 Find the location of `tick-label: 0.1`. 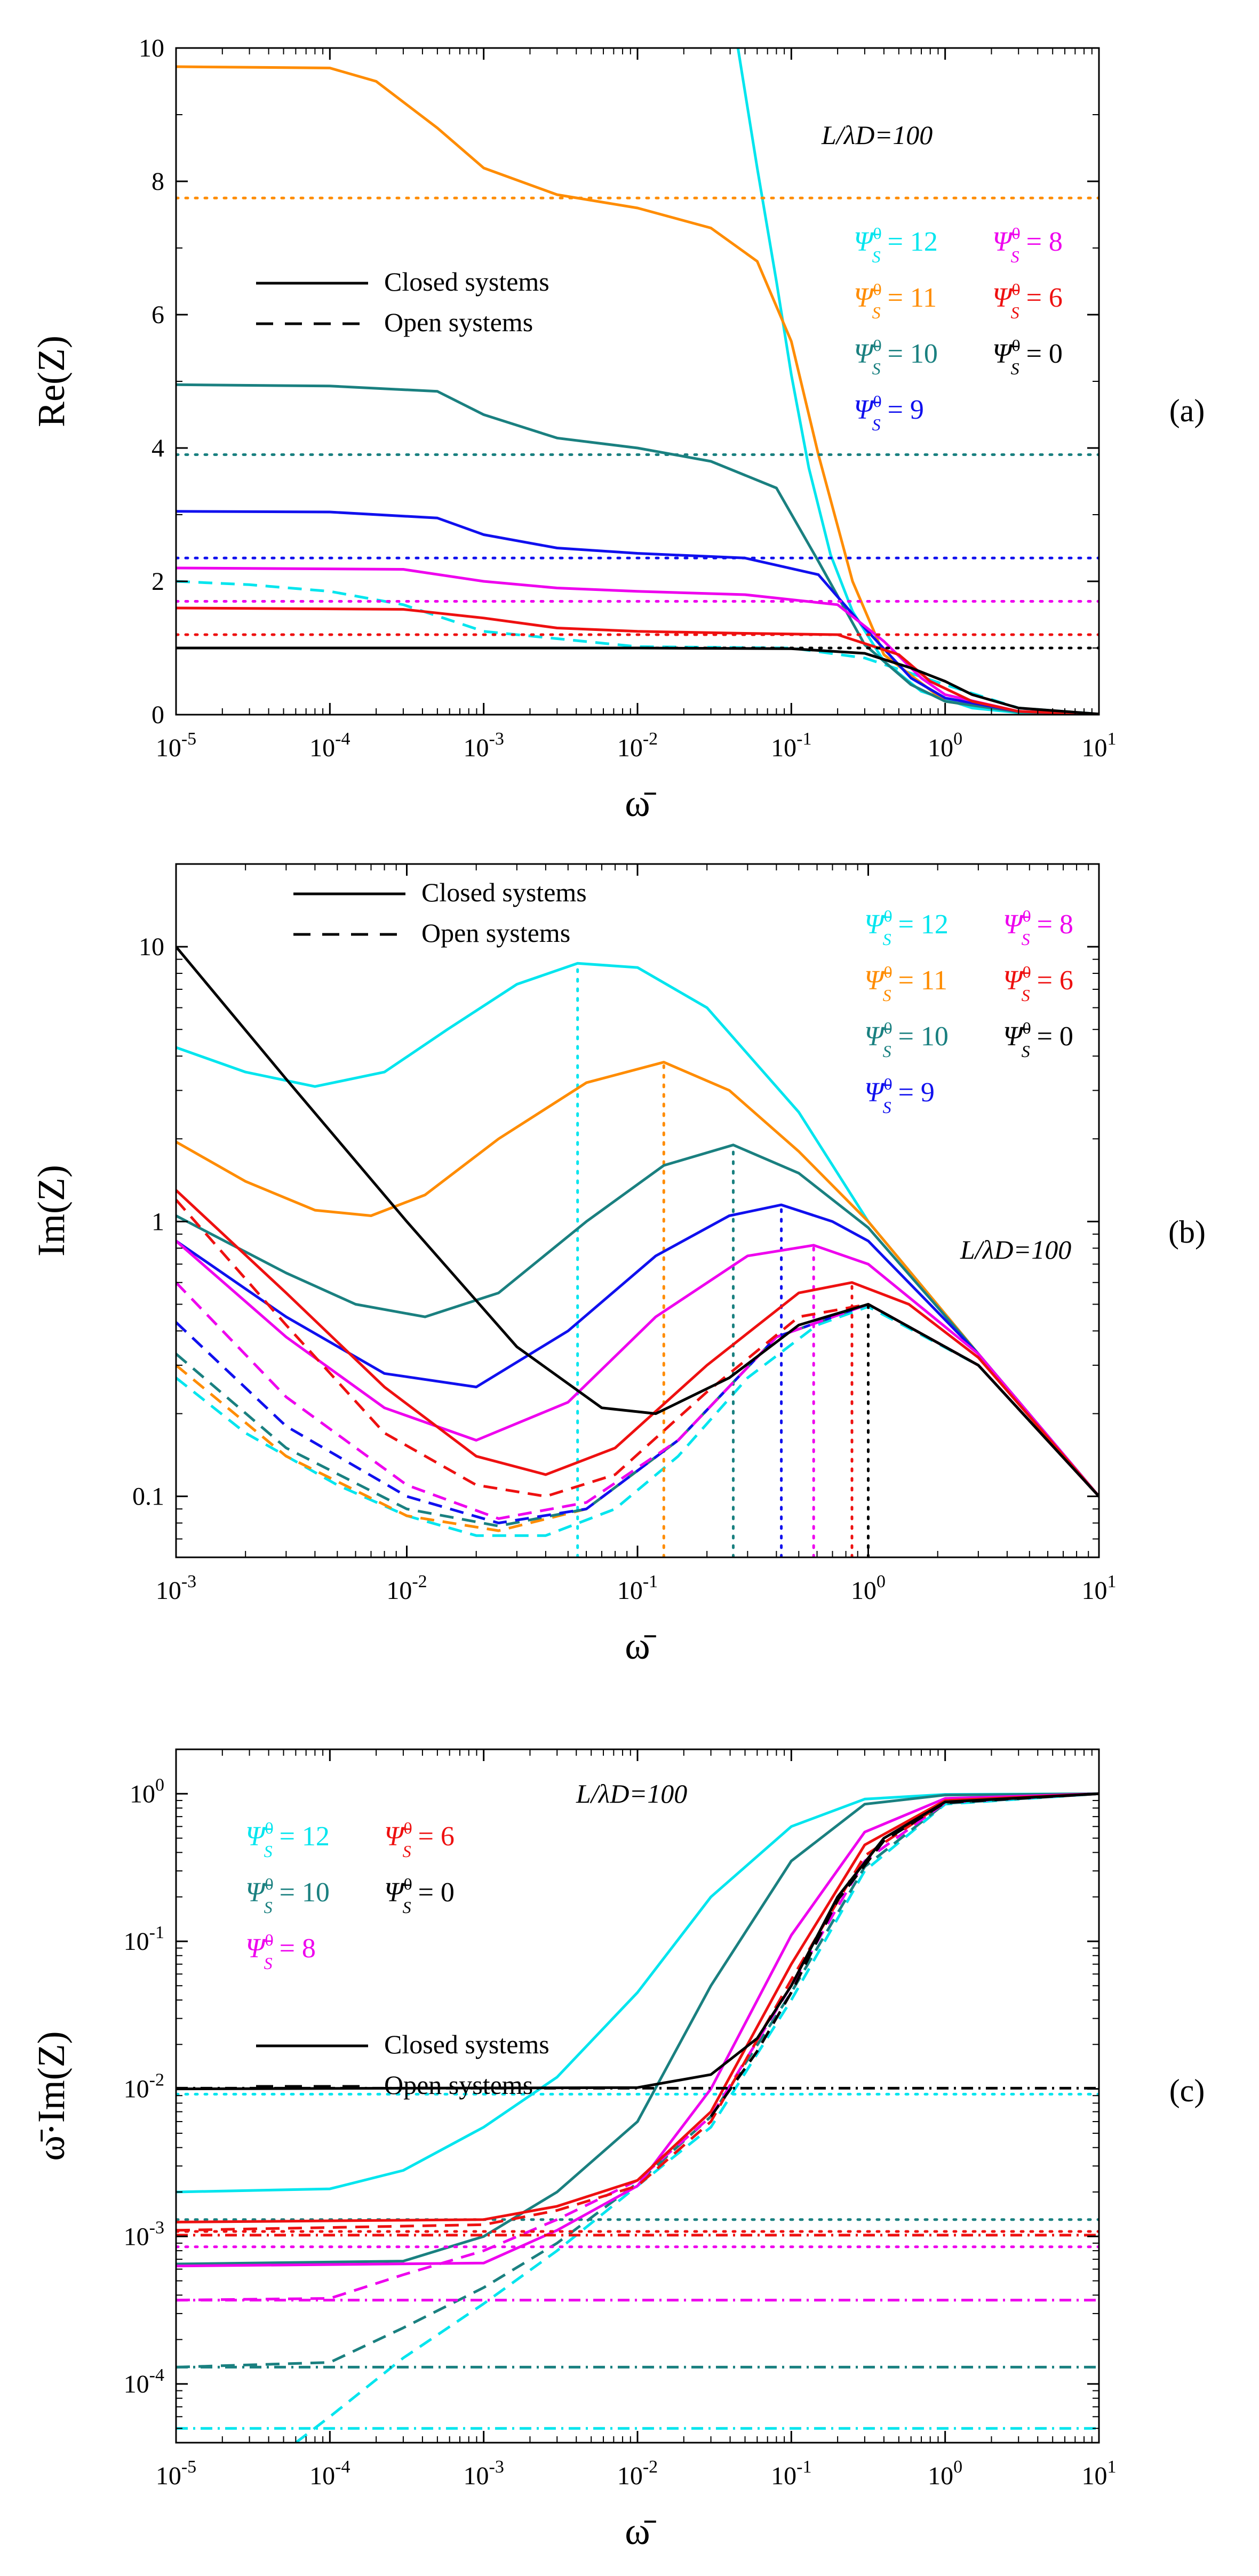

tick-label: 0.1 is located at coordinates (148, 1497).